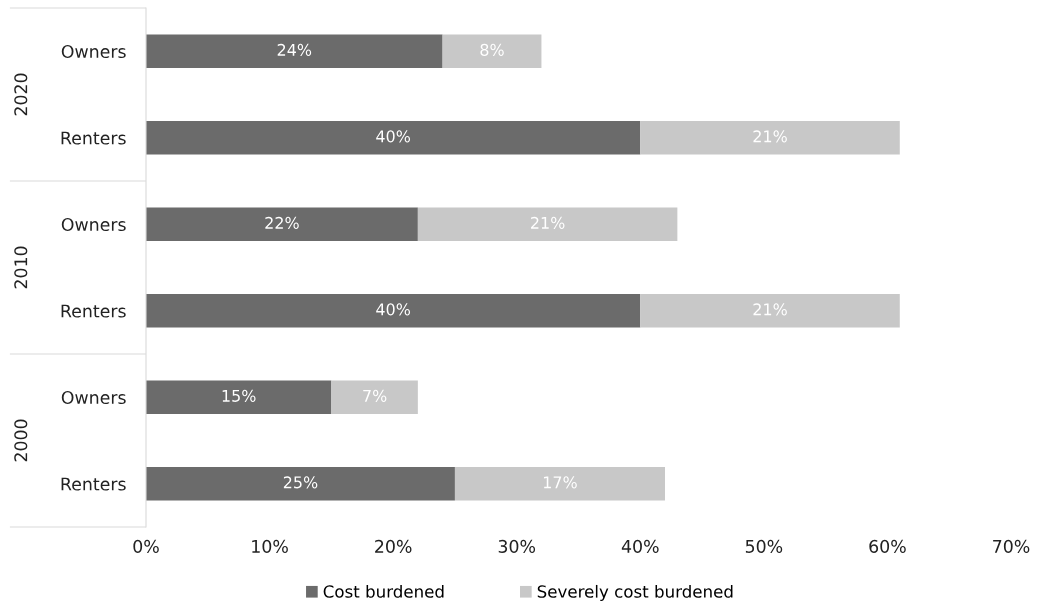 The height and width of the screenshot is (607, 1040). I want to click on data-label: 22%, so click(282, 222).